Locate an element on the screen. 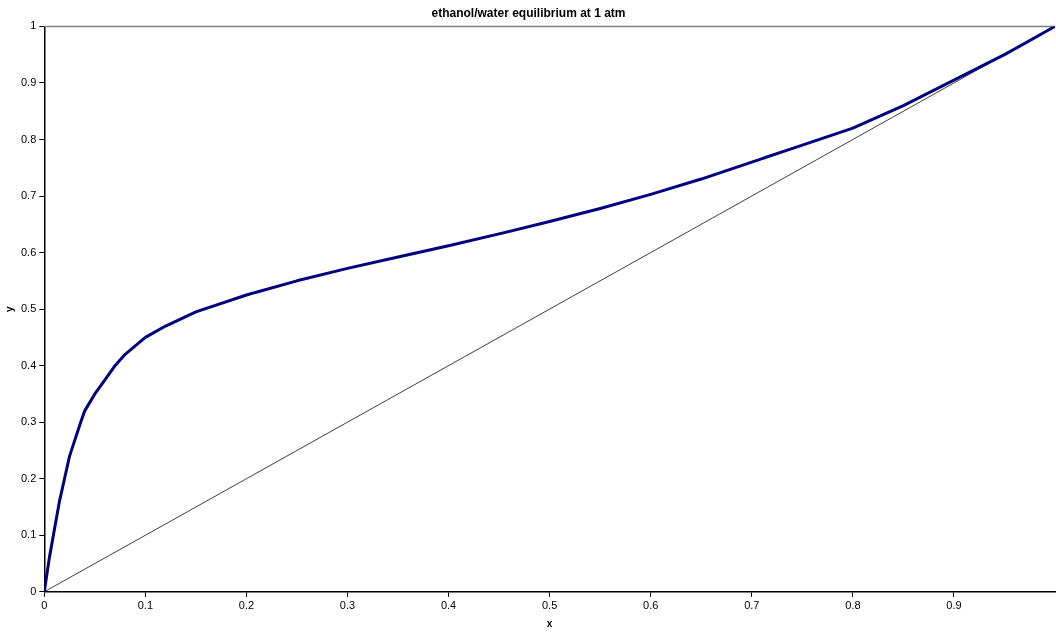 This screenshot has width=1056, height=632. x-tick-label: 0.9 is located at coordinates (954, 605).